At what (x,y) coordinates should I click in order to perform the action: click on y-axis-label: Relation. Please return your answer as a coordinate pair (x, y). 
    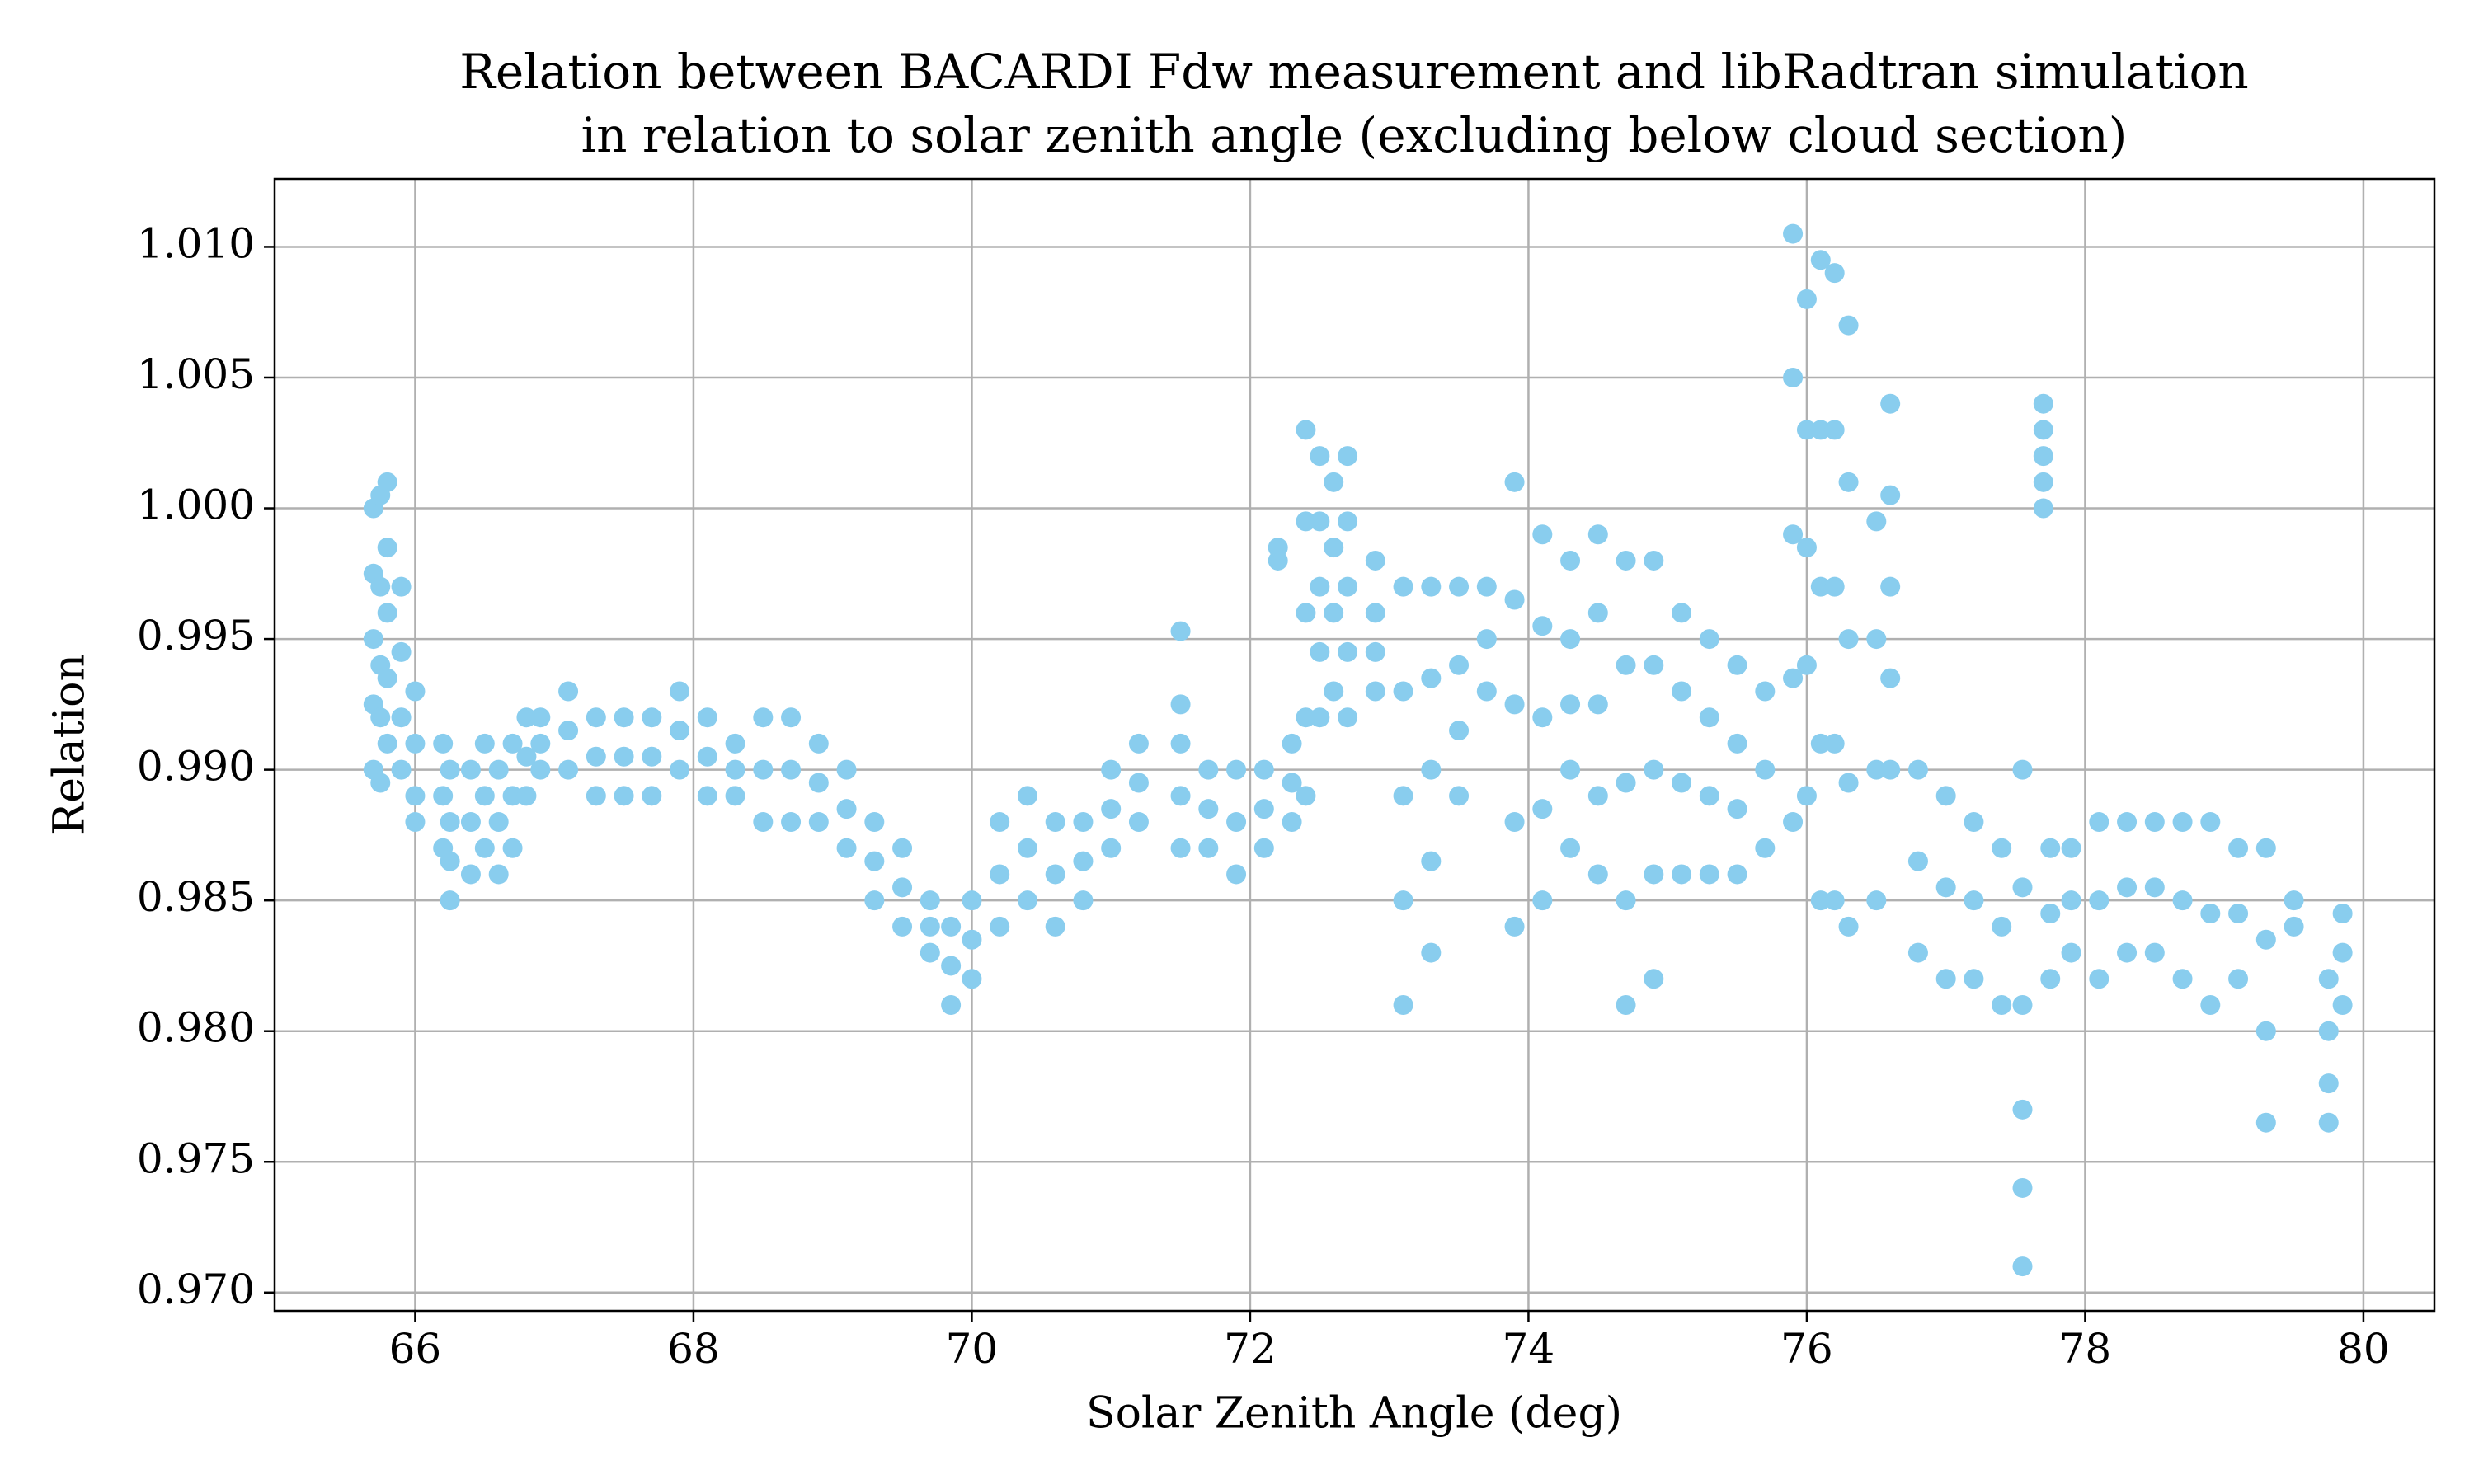
    Looking at the image, I should click on (70, 744).